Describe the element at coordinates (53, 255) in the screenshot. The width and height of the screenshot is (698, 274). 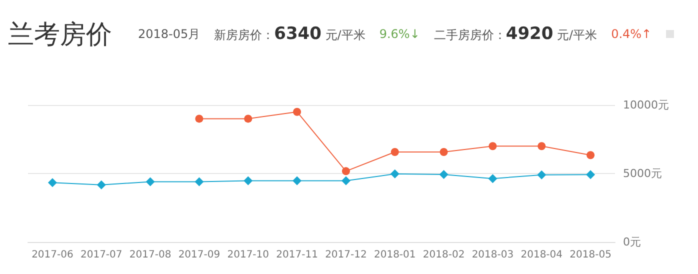
I see `x-tick-label: 2017-06` at that location.